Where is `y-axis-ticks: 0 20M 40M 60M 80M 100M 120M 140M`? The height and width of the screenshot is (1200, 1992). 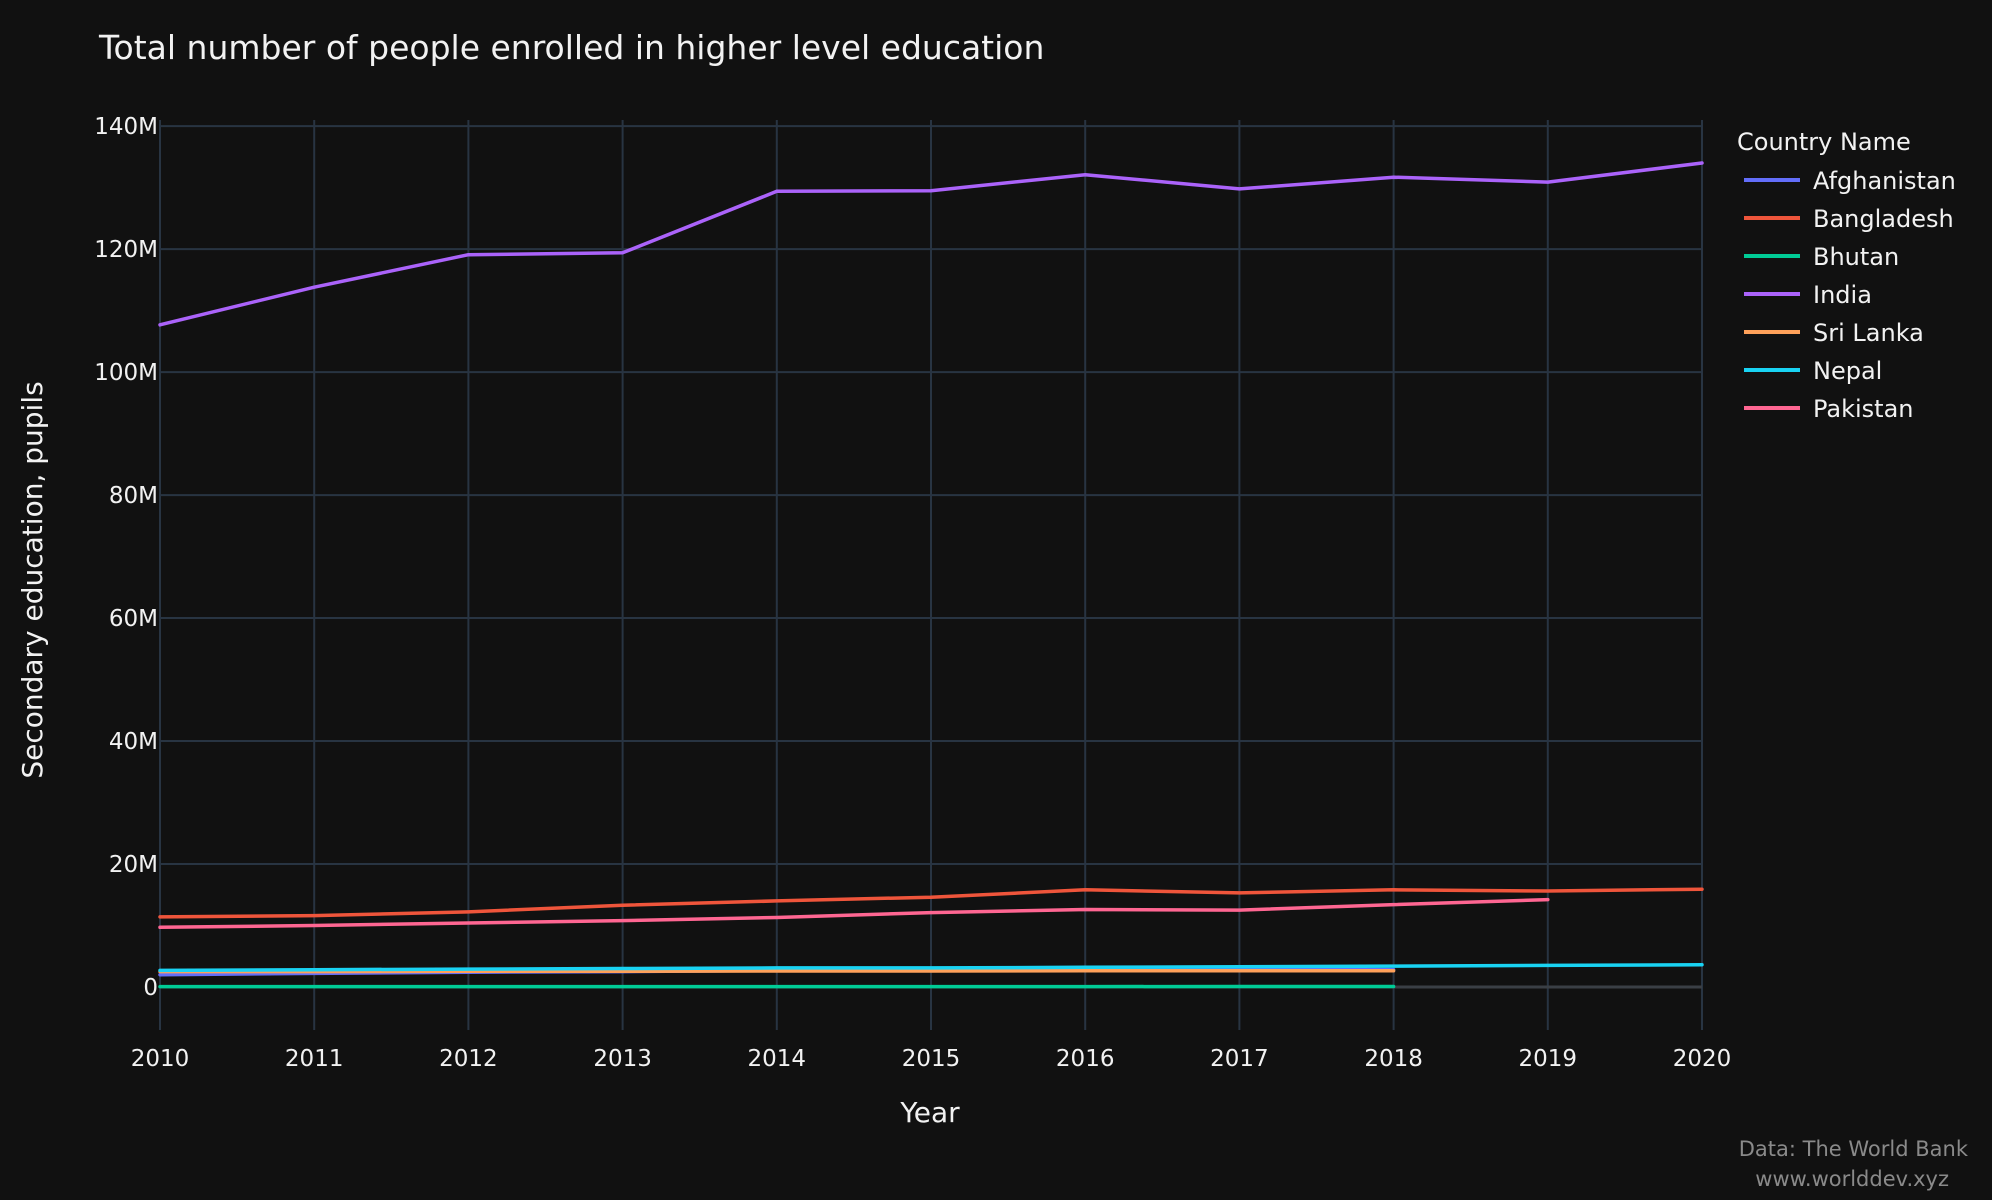
y-axis-ticks: 0 20M 40M 60M 80M 100M 120M 140M is located at coordinates (126, 557).